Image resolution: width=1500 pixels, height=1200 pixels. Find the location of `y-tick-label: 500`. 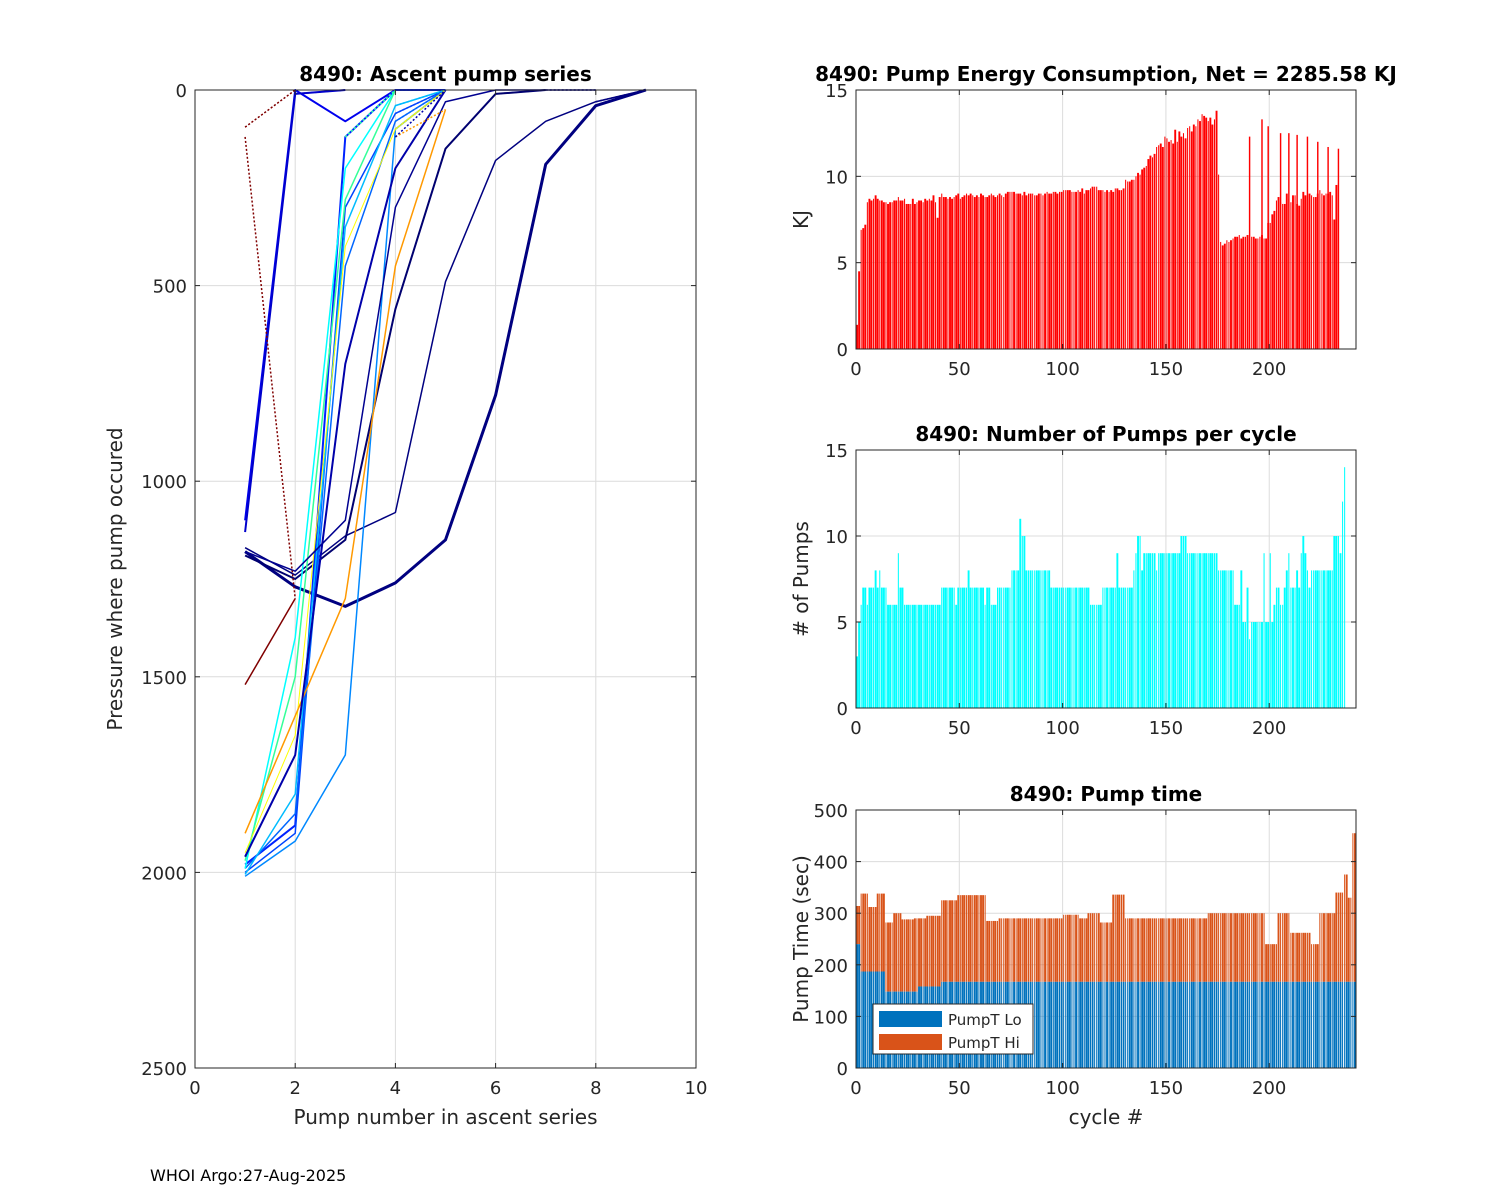

y-tick-label: 500 is located at coordinates (831, 811).